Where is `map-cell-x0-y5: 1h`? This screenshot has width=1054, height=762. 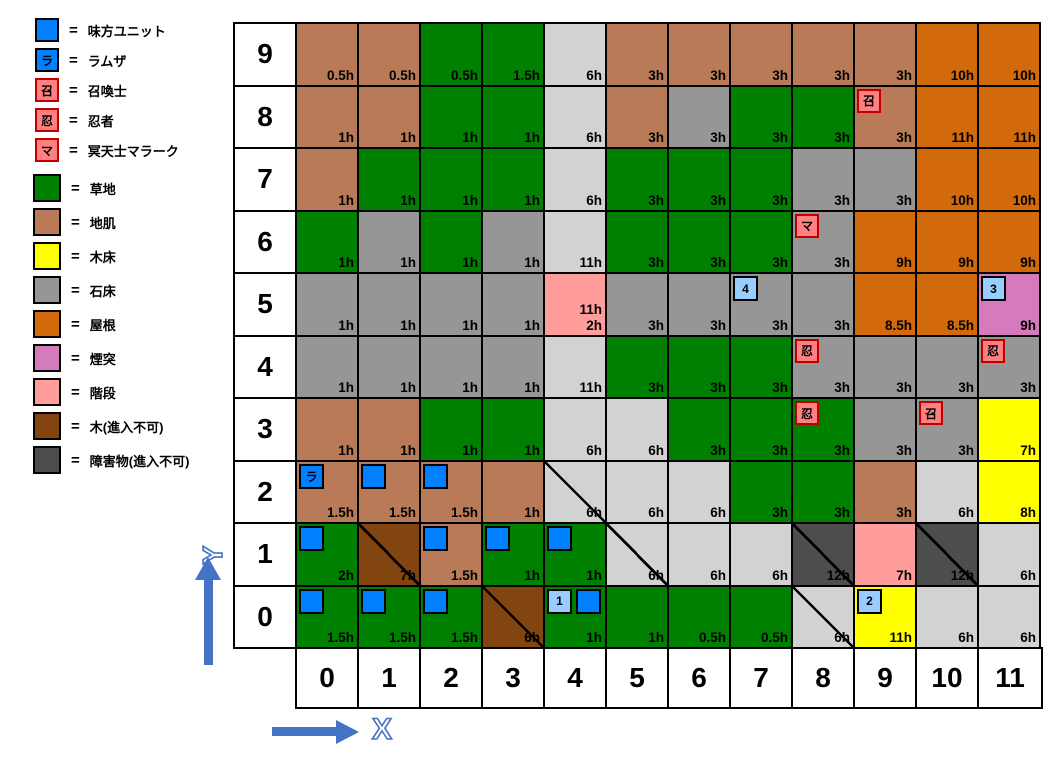 map-cell-x0-y5: 1h is located at coordinates (328, 305).